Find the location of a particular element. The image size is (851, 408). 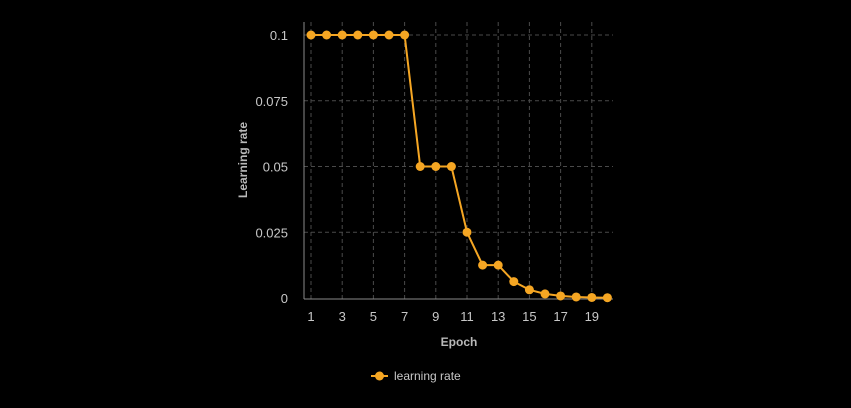

y-tick-label: 0.1 is located at coordinates (279, 35).